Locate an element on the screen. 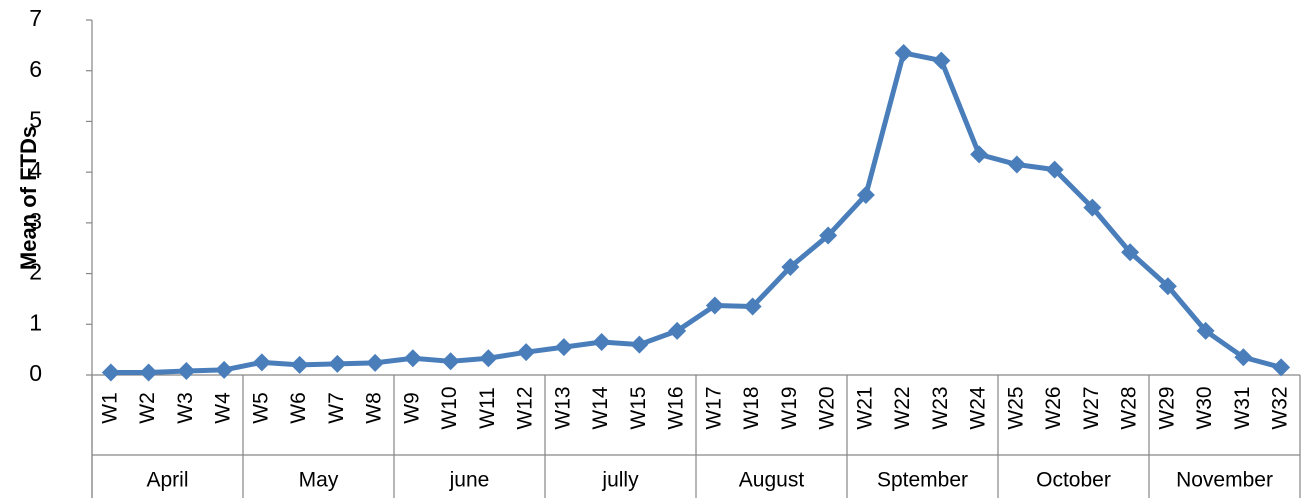 This screenshot has width=1306, height=498. x-tick-label: W14 is located at coordinates (600, 408).